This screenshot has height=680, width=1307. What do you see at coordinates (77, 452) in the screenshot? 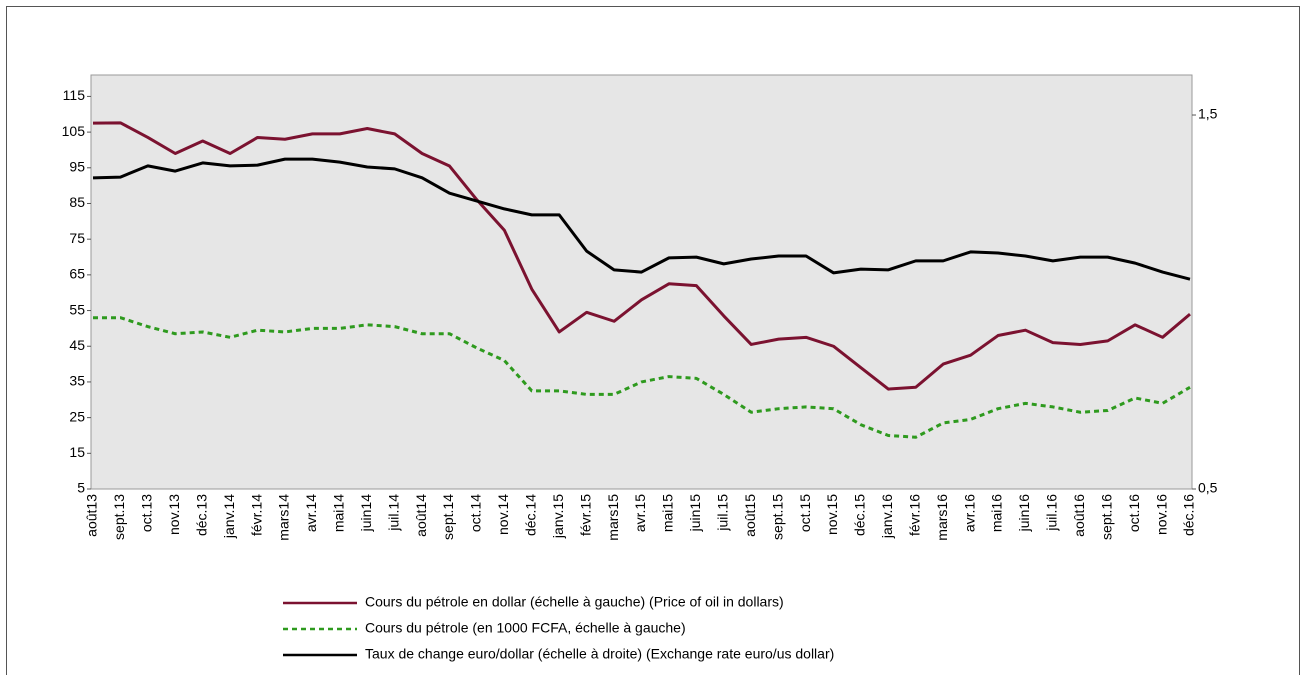
I see `y-tick-label: 15` at bounding box center [77, 452].